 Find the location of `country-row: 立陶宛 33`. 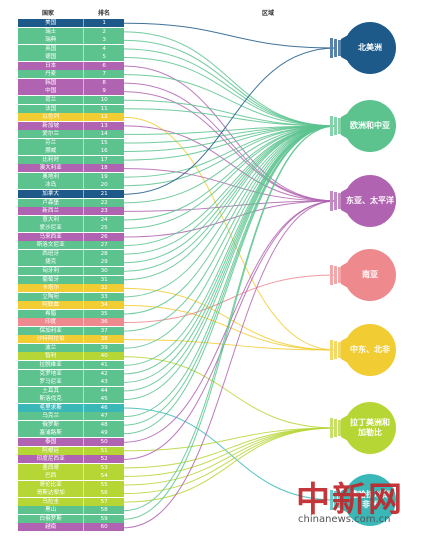

country-row: 立陶宛 33 is located at coordinates (71, 296).